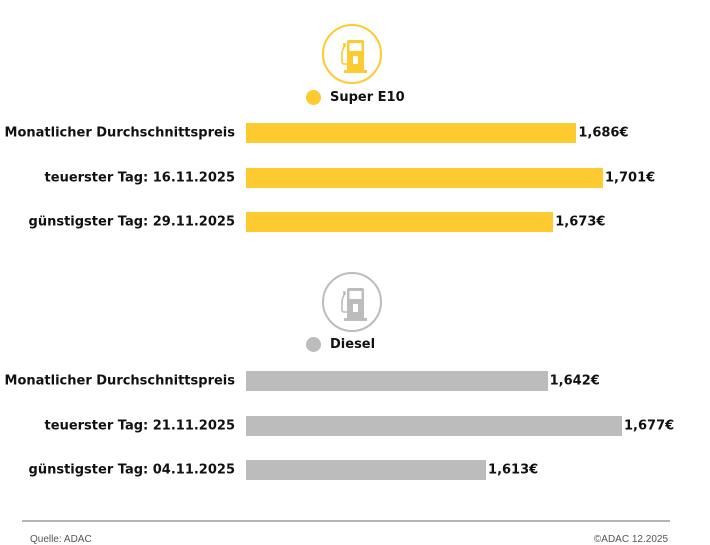 The image size is (710, 545). Describe the element at coordinates (346, 521) in the screenshot. I see `footer-divider` at that location.